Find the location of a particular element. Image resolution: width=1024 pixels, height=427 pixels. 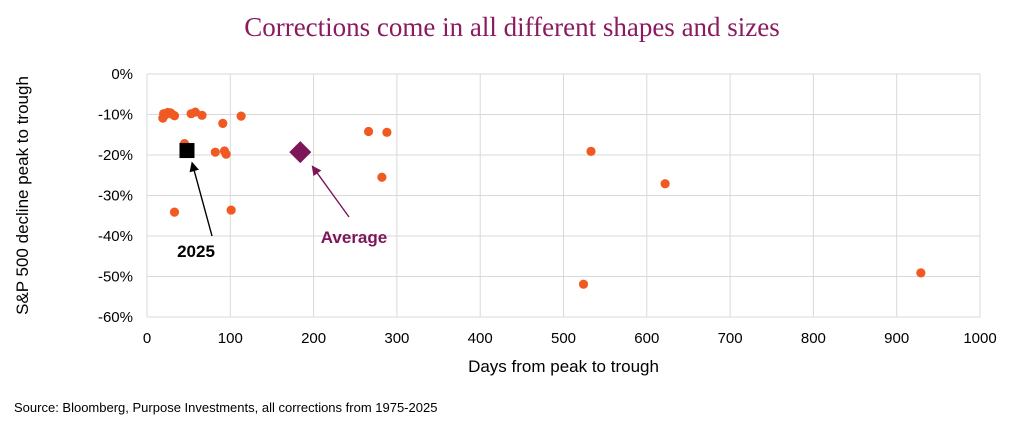

x-tick-label: 300 is located at coordinates (396, 338).